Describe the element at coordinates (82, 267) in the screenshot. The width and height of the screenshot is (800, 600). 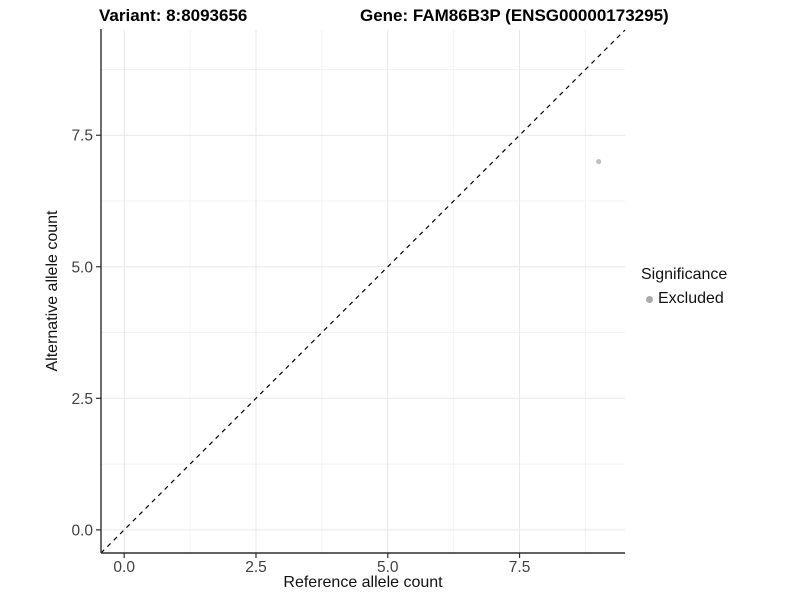
I see `y-tick-label: 5.0` at that location.